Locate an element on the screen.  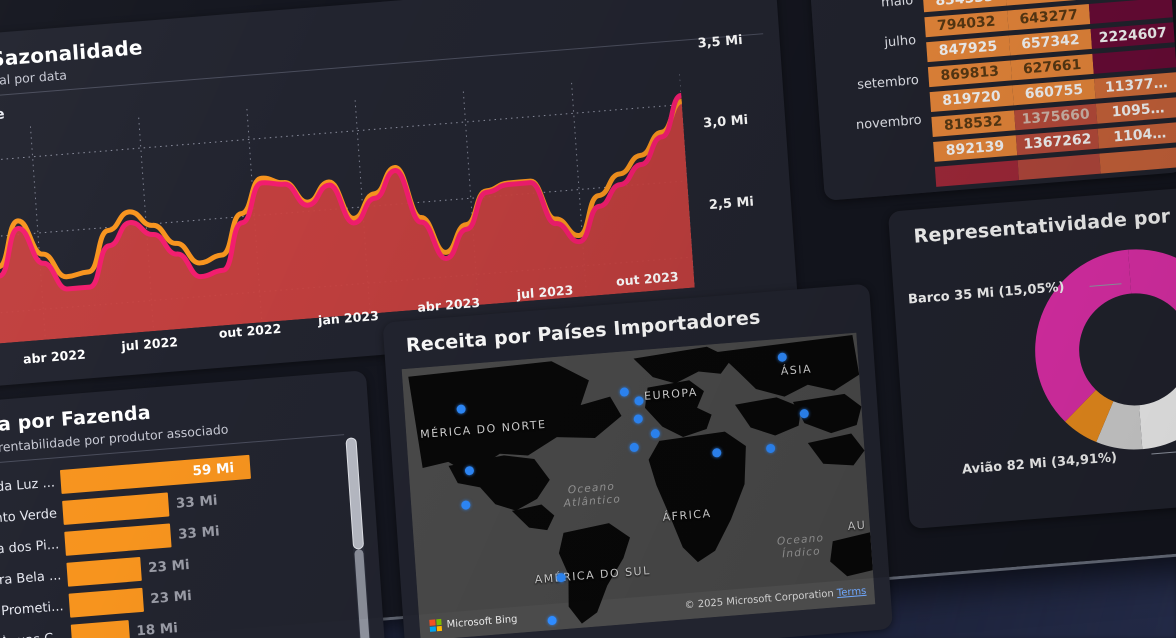
heatmap-cell: 627661 is located at coordinates (1052, 67).